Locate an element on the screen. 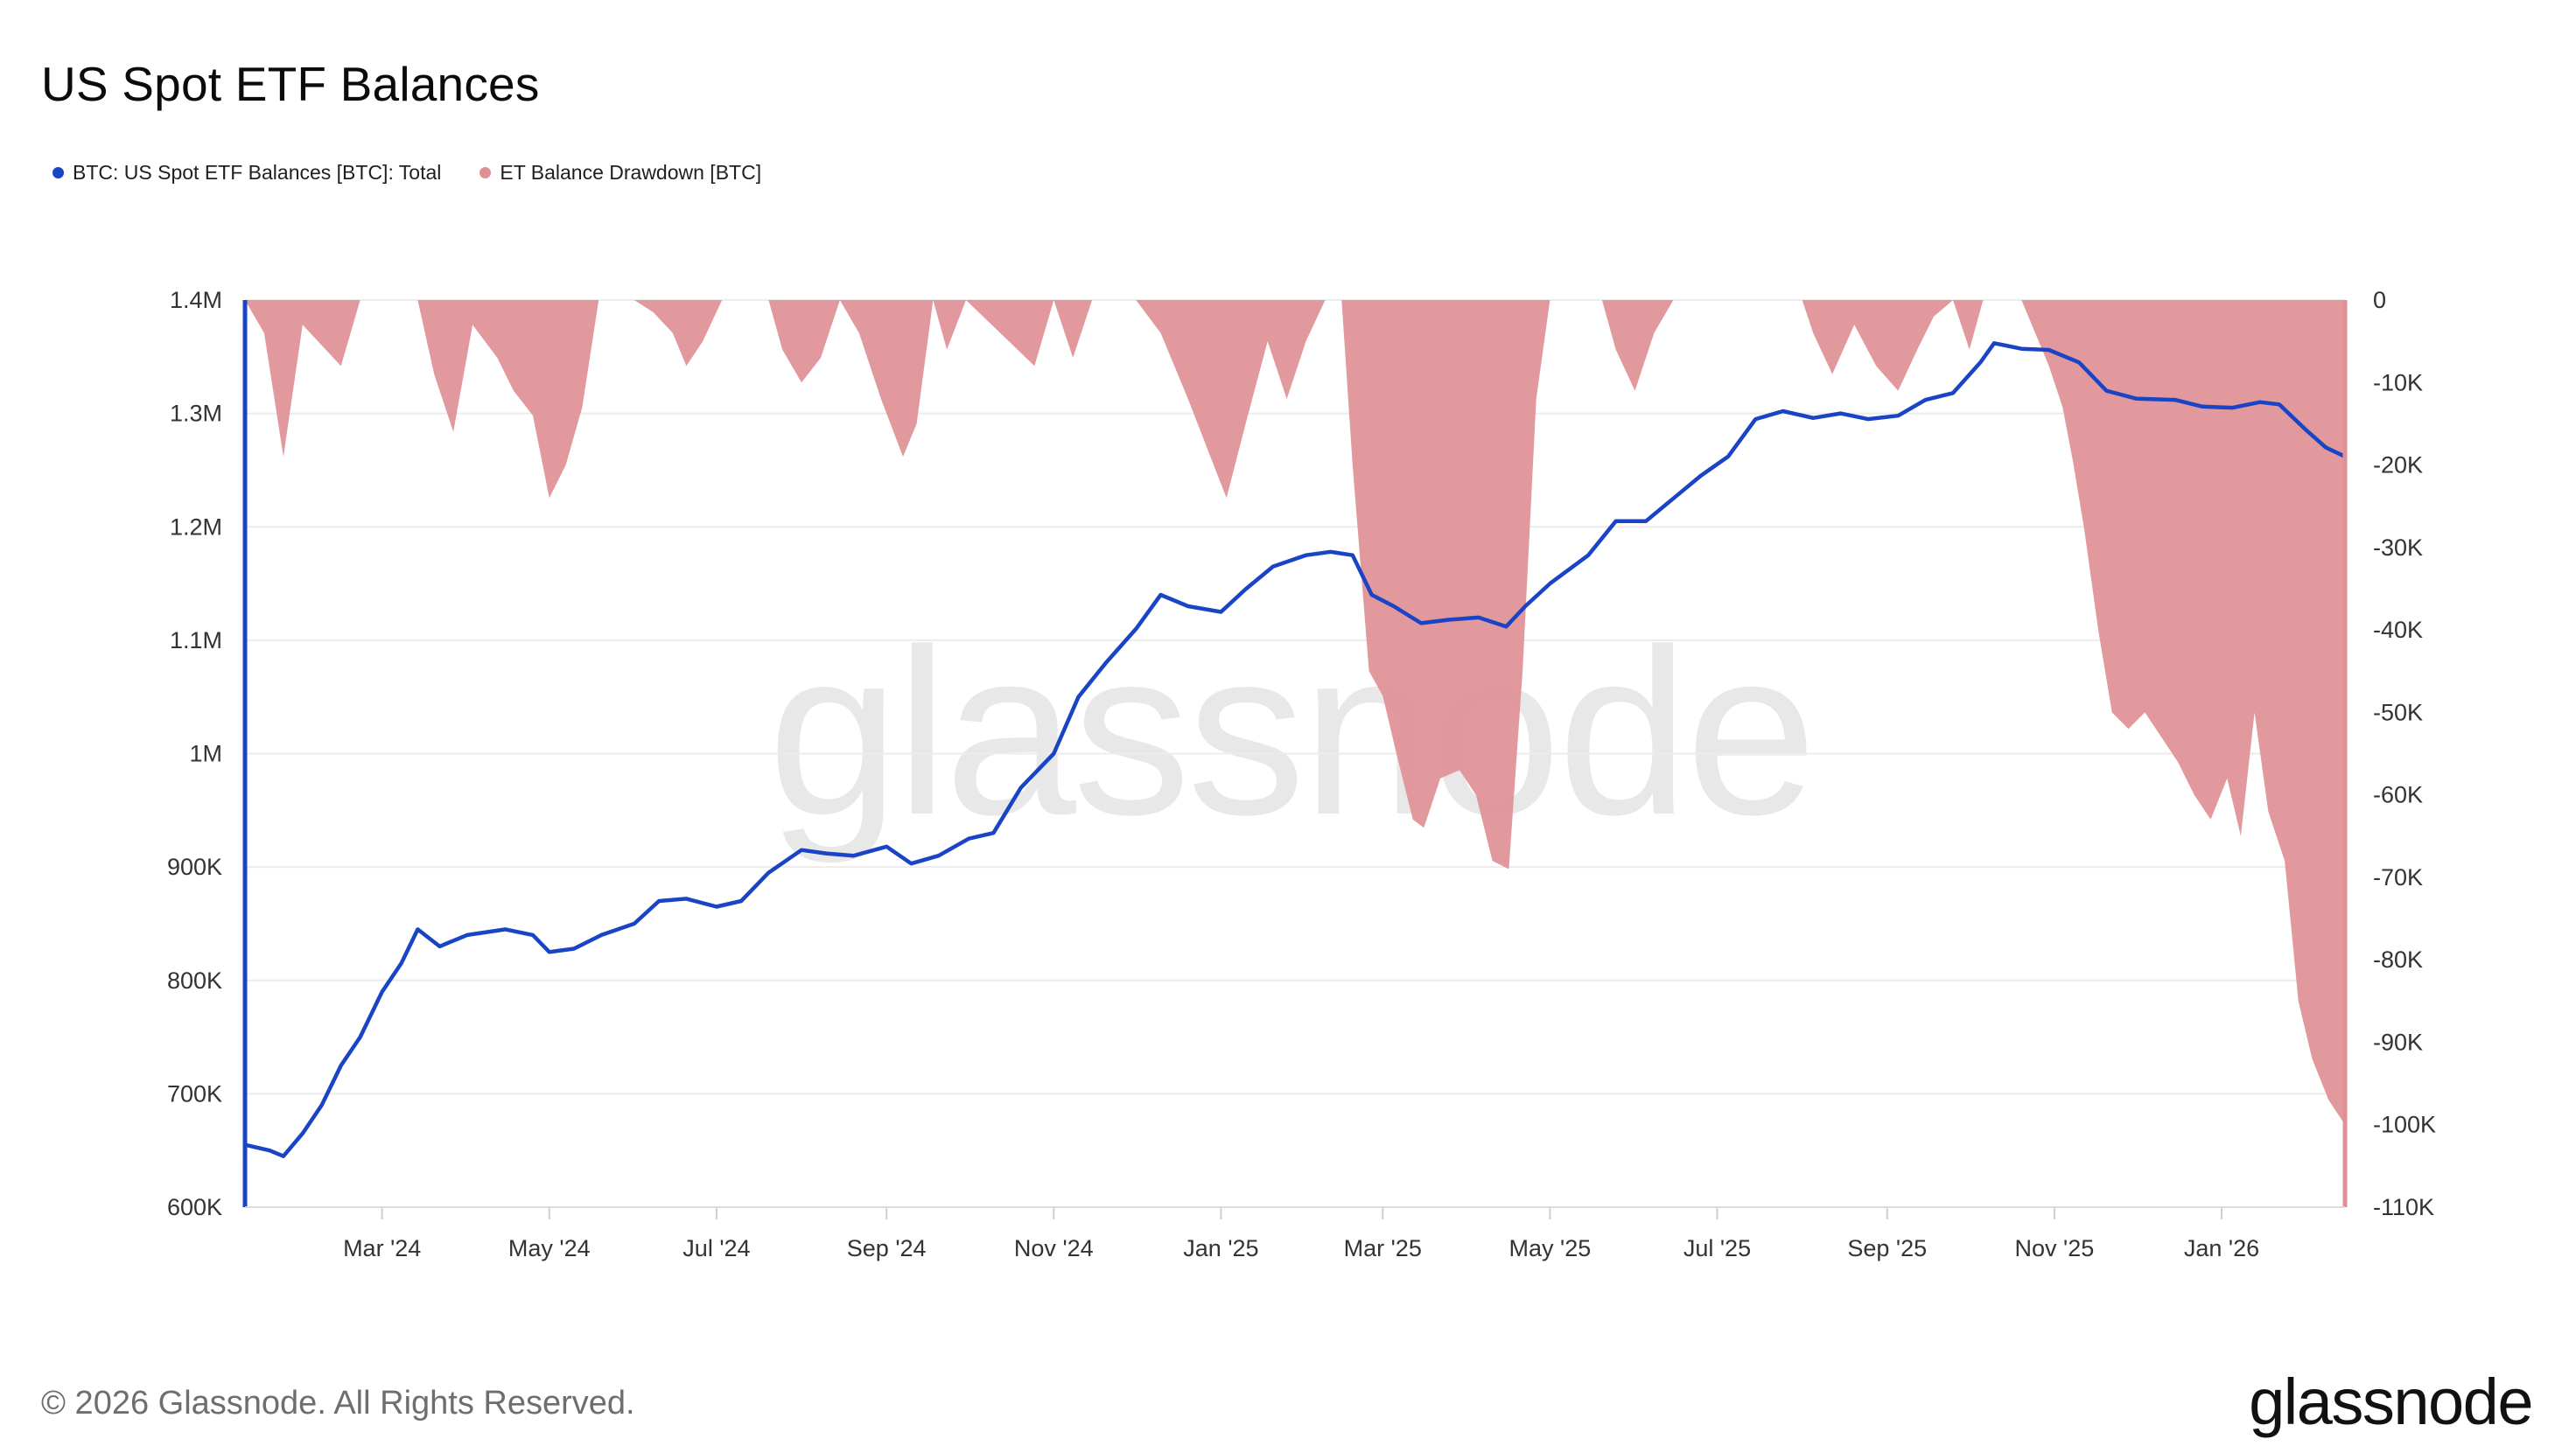 This screenshot has width=2576, height=1446. y-left-tick-label: 600K is located at coordinates (194, 1207).